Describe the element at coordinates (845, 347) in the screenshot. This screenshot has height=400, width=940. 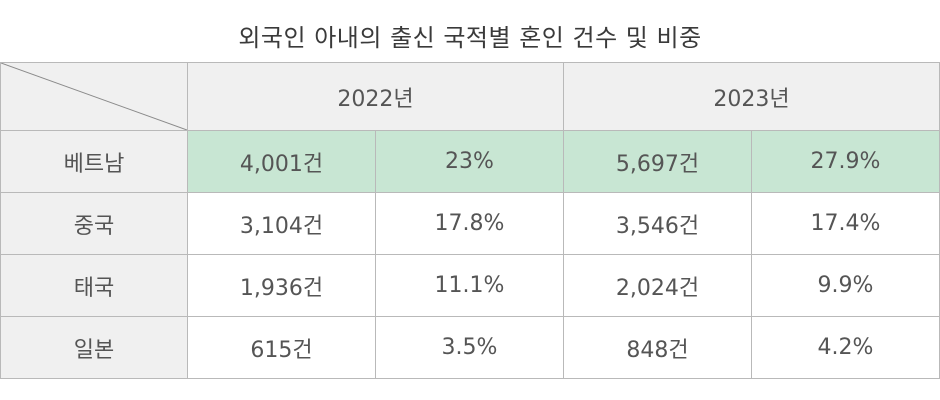
I see `cell-share-2023: 4.2%` at that location.